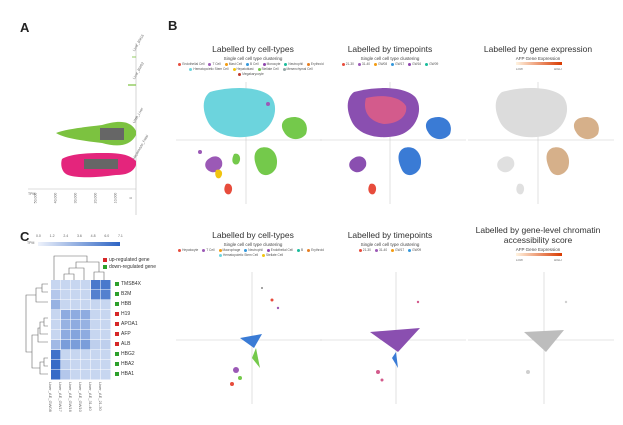  I want to click on legend-item: Macrophage, so click(229, 250).